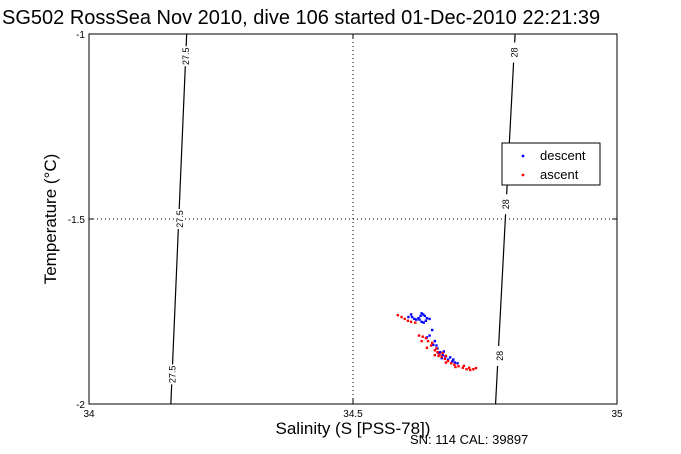  Describe the element at coordinates (89, 414) in the screenshot. I see `x-tick-label: 34` at that location.